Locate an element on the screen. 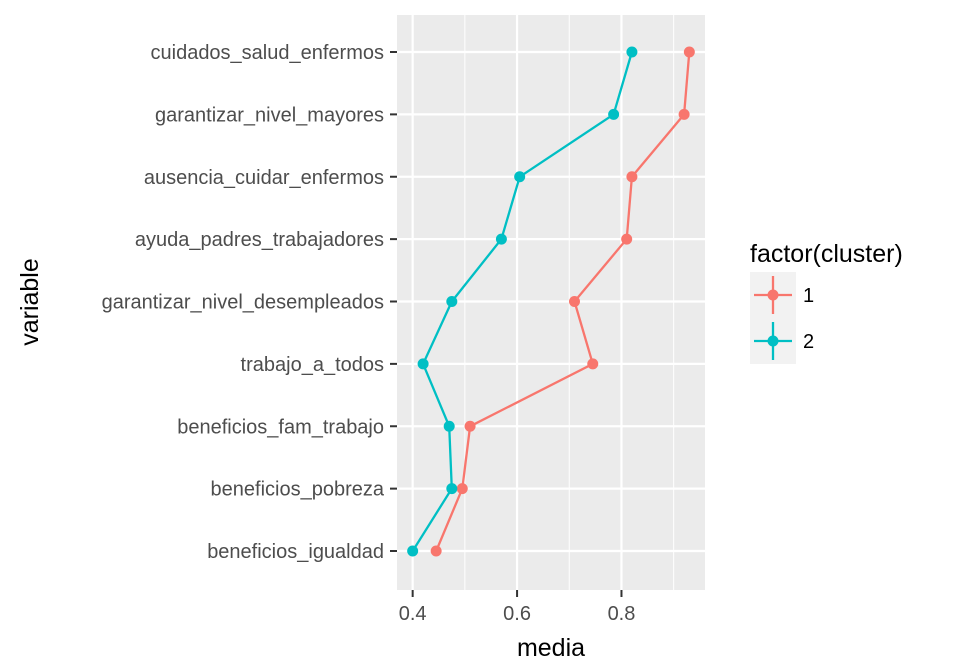 The image size is (960, 672). y-tick-label: ayuda_padres_trabajadores is located at coordinates (259, 240).